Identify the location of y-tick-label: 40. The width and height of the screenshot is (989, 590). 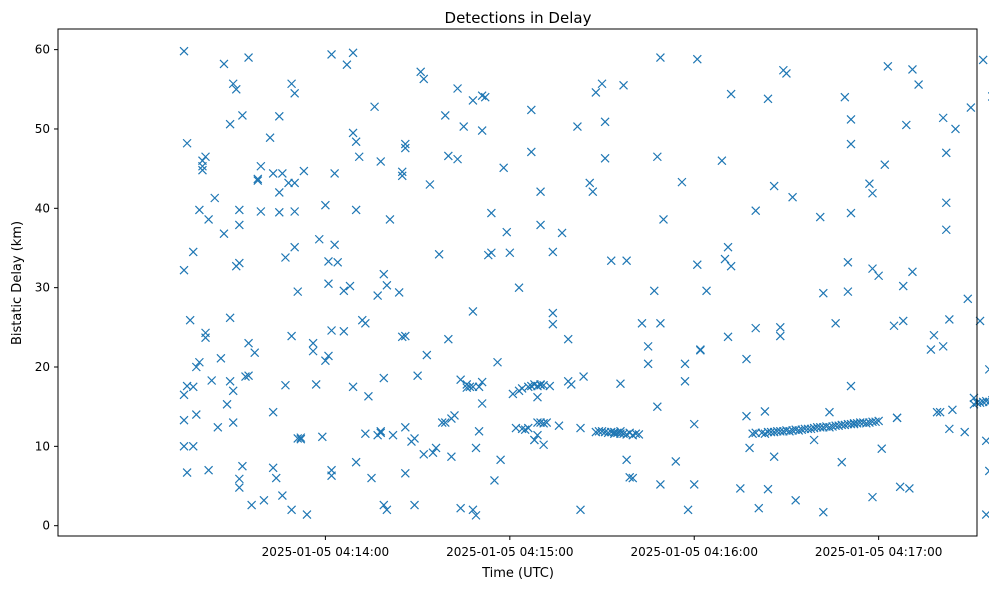
(42, 208).